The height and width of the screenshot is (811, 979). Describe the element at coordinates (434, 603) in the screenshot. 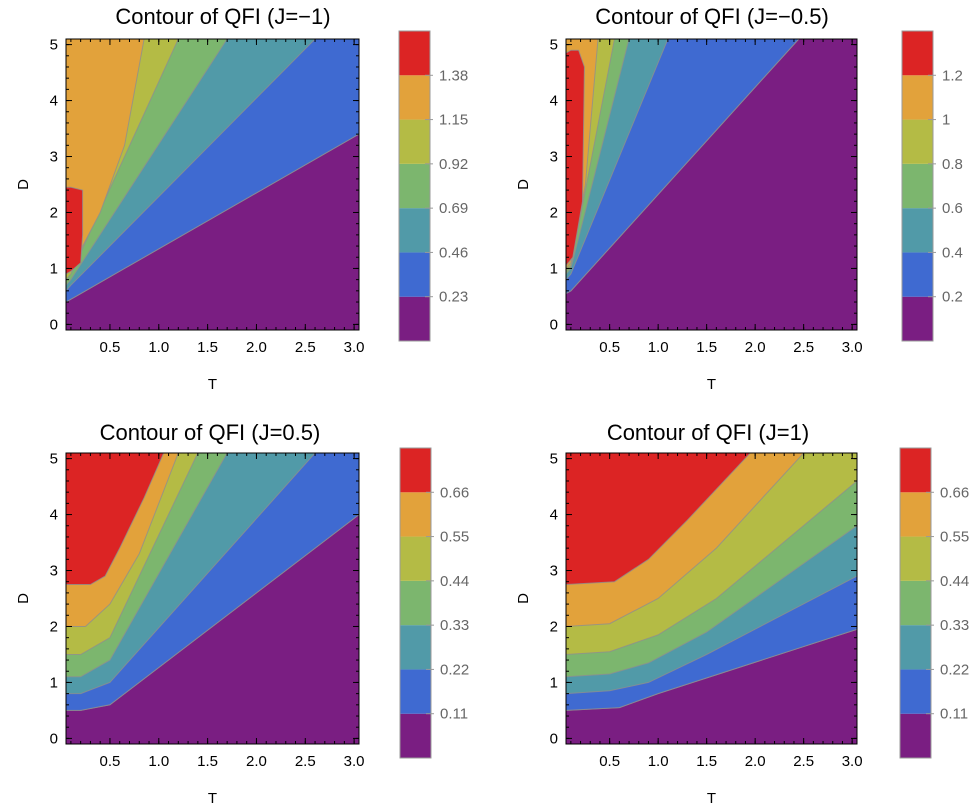

I see `colorbar: 0.11 0.22 0.33 0.44 0.55 0.66` at that location.